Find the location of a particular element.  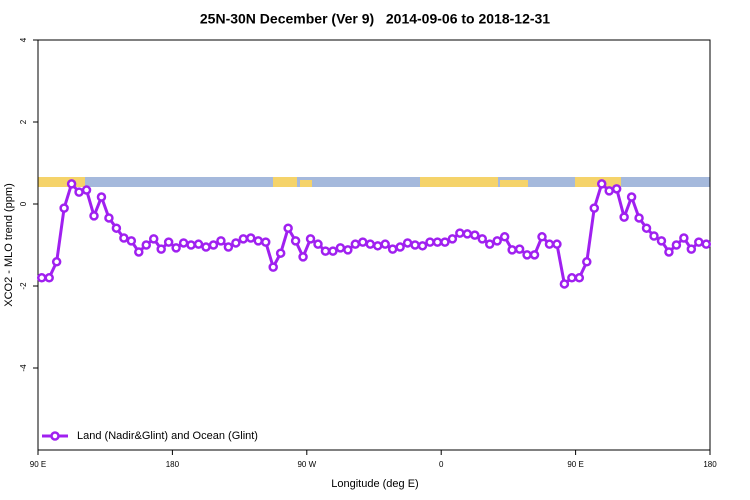

x-axis-label: Longitude (deg E) is located at coordinates (374, 484).